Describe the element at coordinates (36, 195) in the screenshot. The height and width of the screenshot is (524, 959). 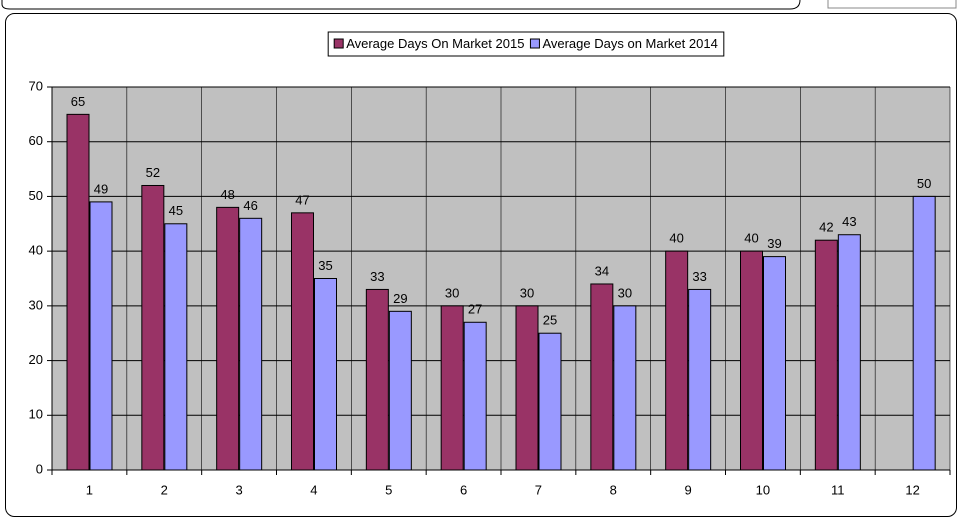
I see `y-tick-label: 50` at that location.